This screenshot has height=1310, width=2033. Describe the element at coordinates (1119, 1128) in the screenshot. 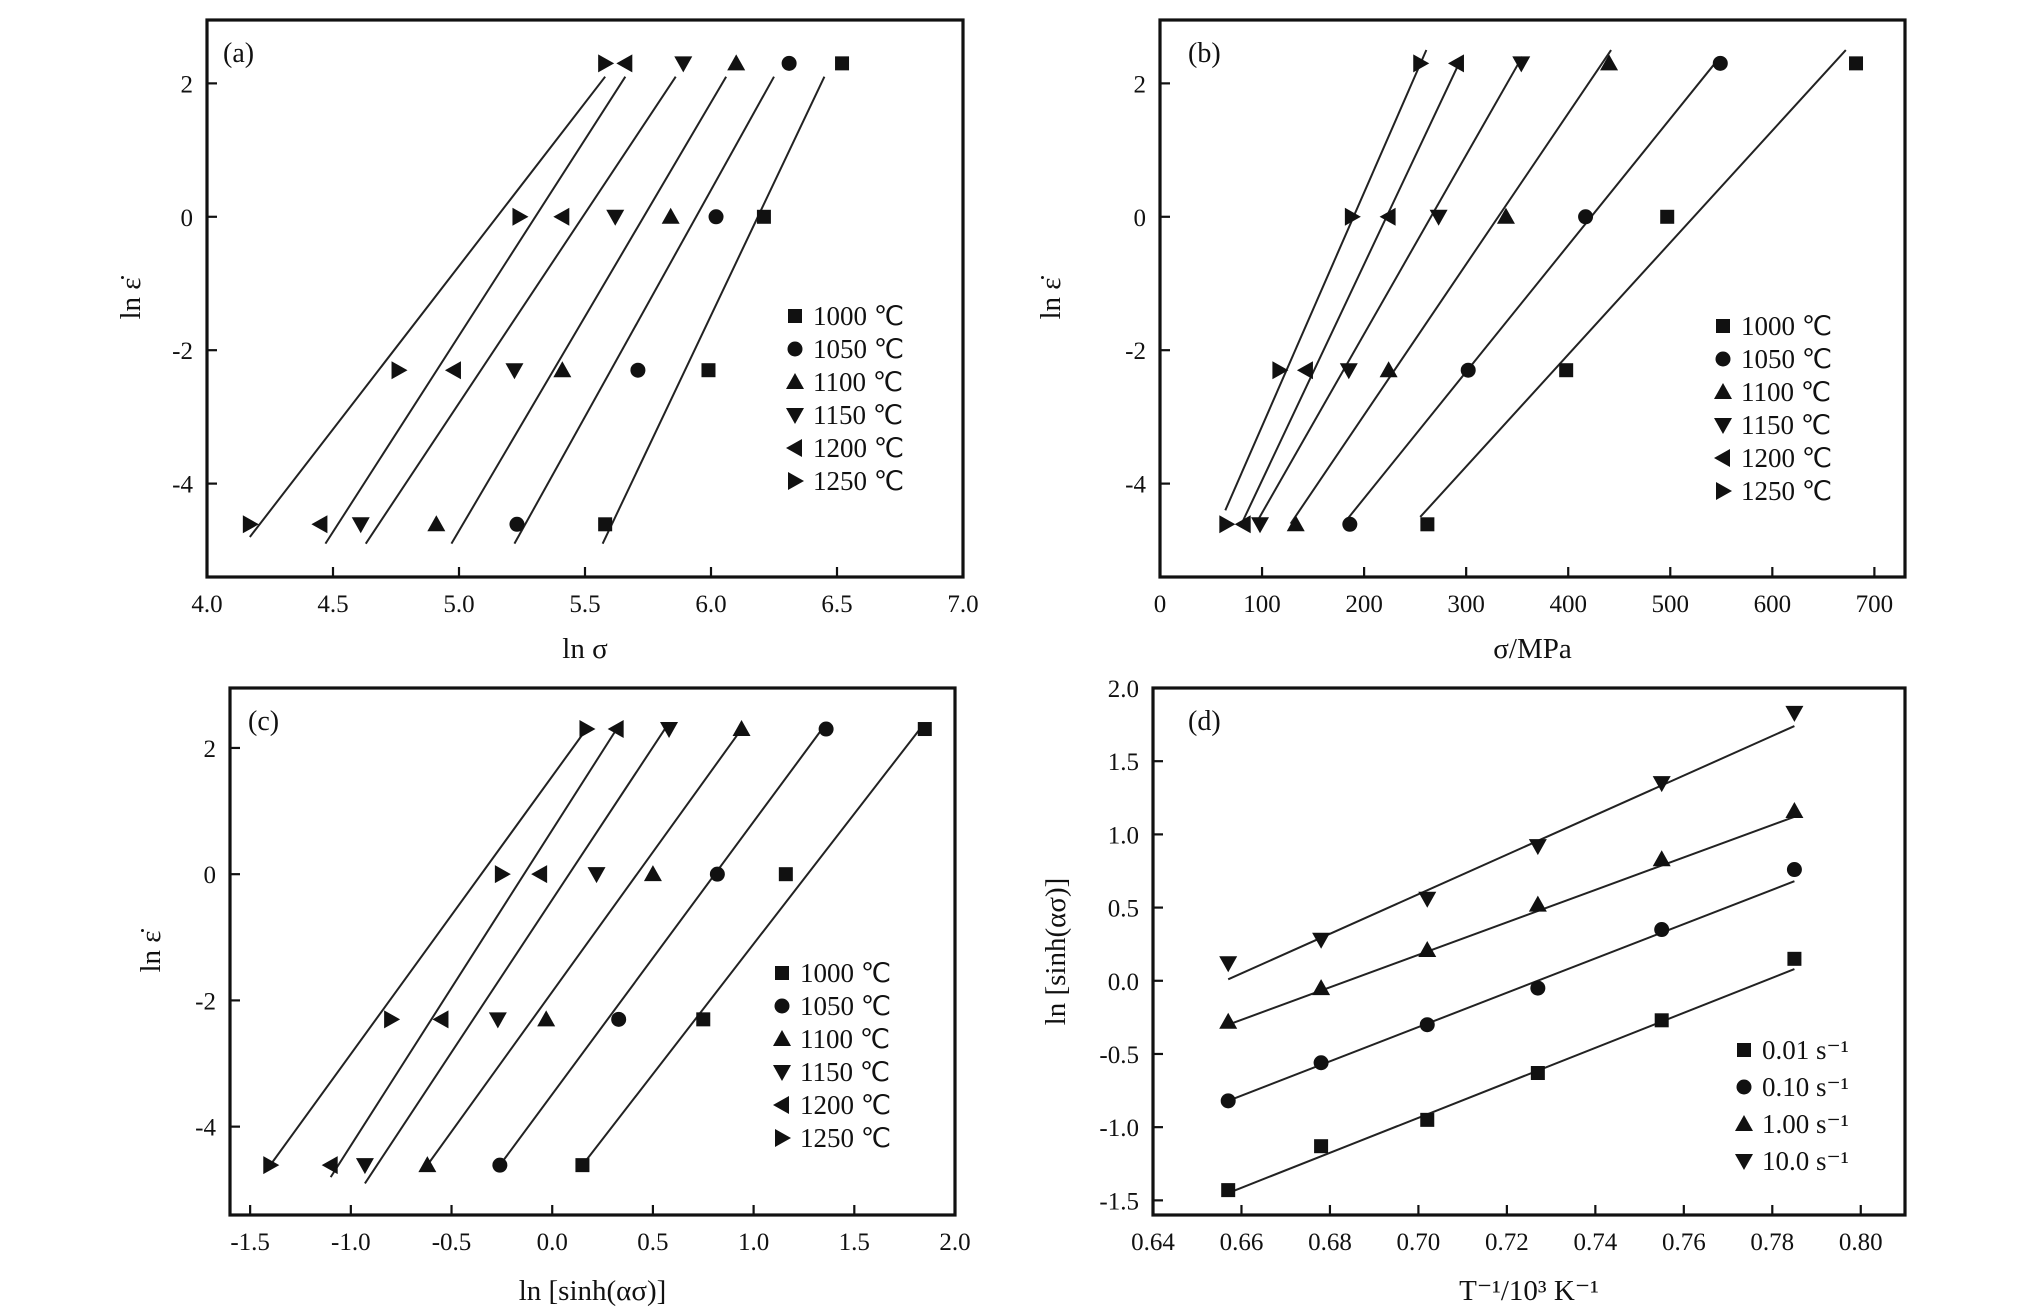

I see `y-tick-label: -1.0` at that location.